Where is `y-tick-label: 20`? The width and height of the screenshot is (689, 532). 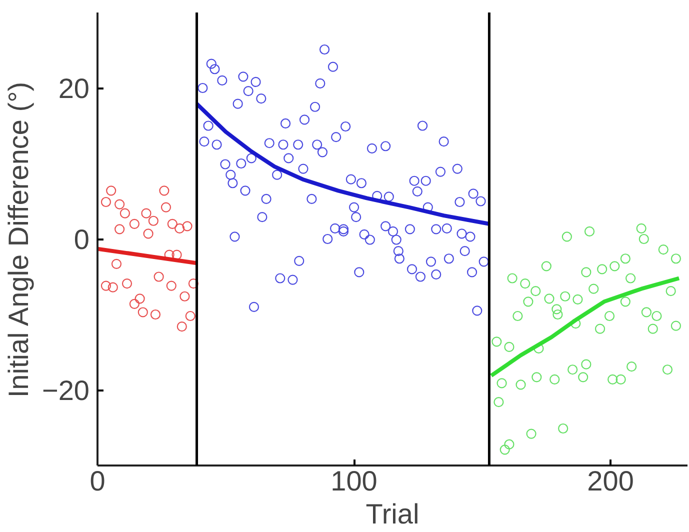
y-tick-label: 20 is located at coordinates (74, 88).